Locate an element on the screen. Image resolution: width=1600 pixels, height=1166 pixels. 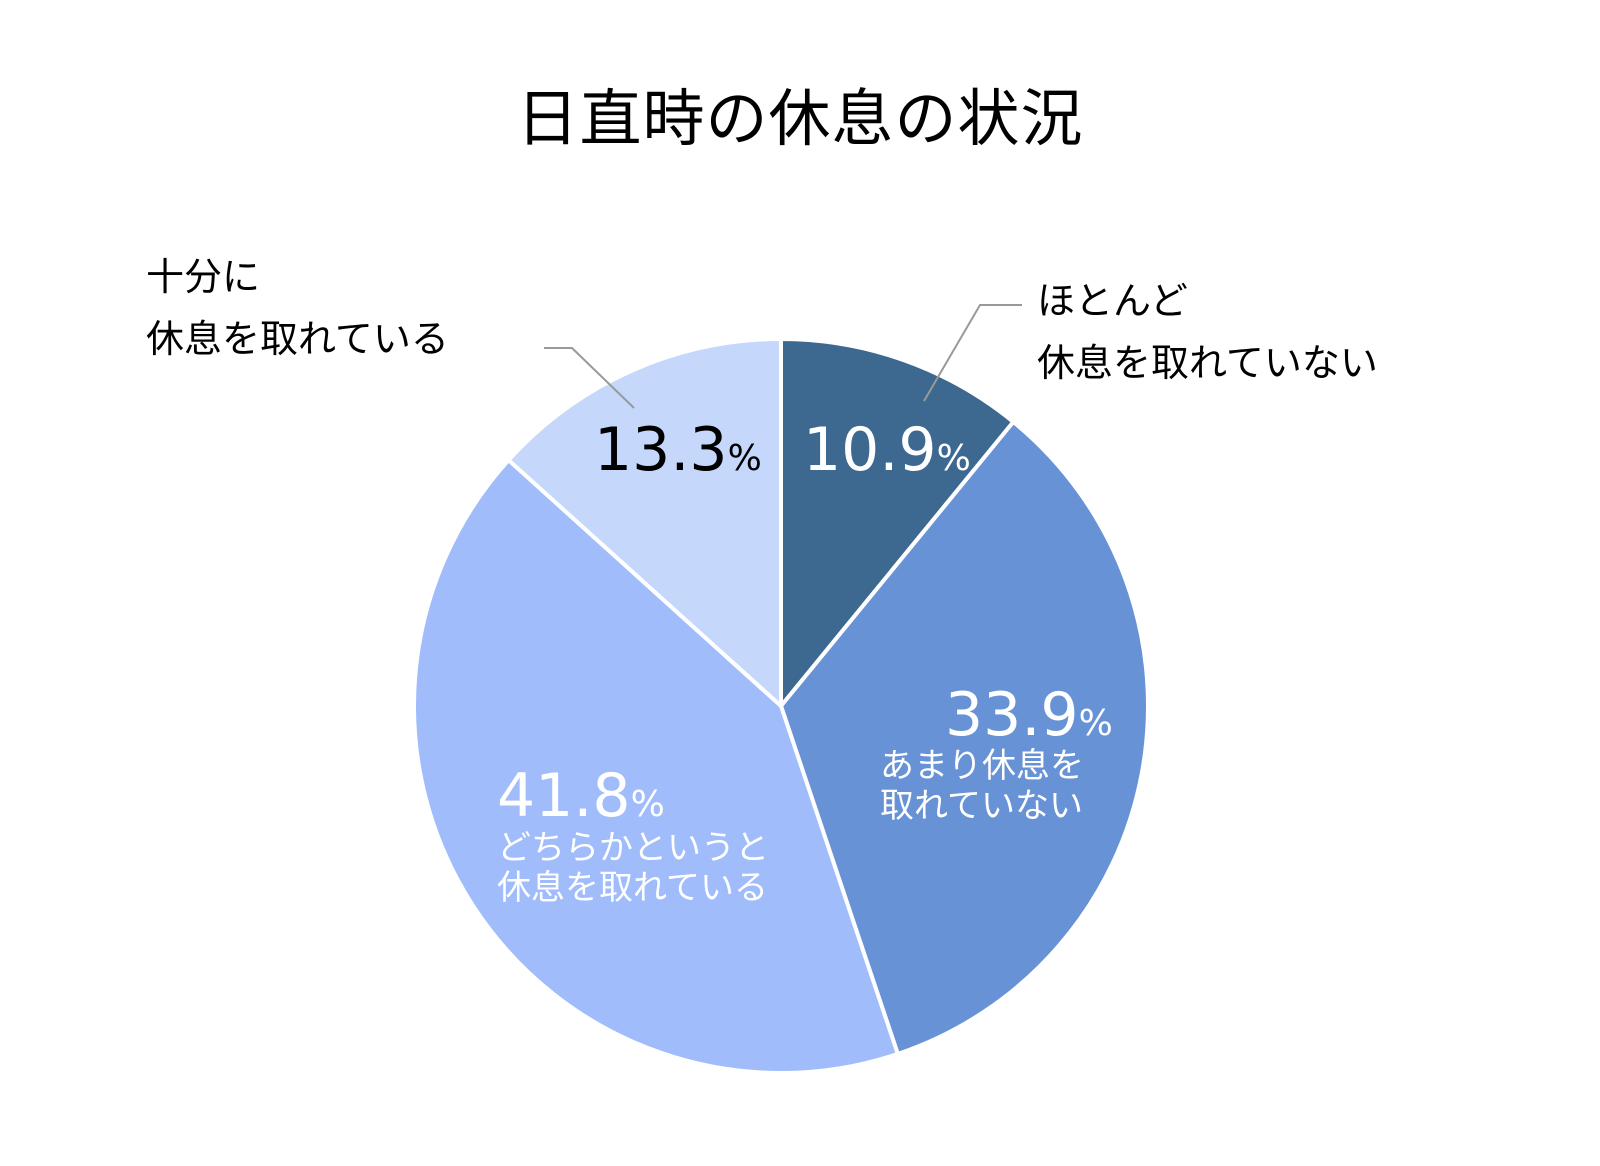
slice4-percent: 13.3% is located at coordinates (678, 450).